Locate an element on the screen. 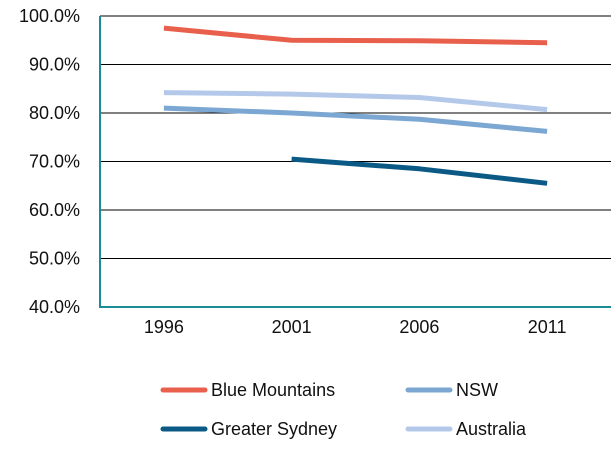 The width and height of the screenshot is (611, 449). series-line-nsw is located at coordinates (355, 119).